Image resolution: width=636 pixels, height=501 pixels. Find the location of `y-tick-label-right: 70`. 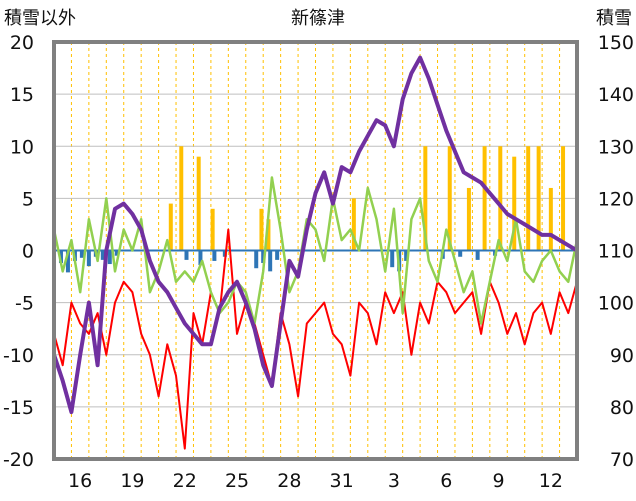

y-tick-label-right: 70 is located at coordinates (622, 460).